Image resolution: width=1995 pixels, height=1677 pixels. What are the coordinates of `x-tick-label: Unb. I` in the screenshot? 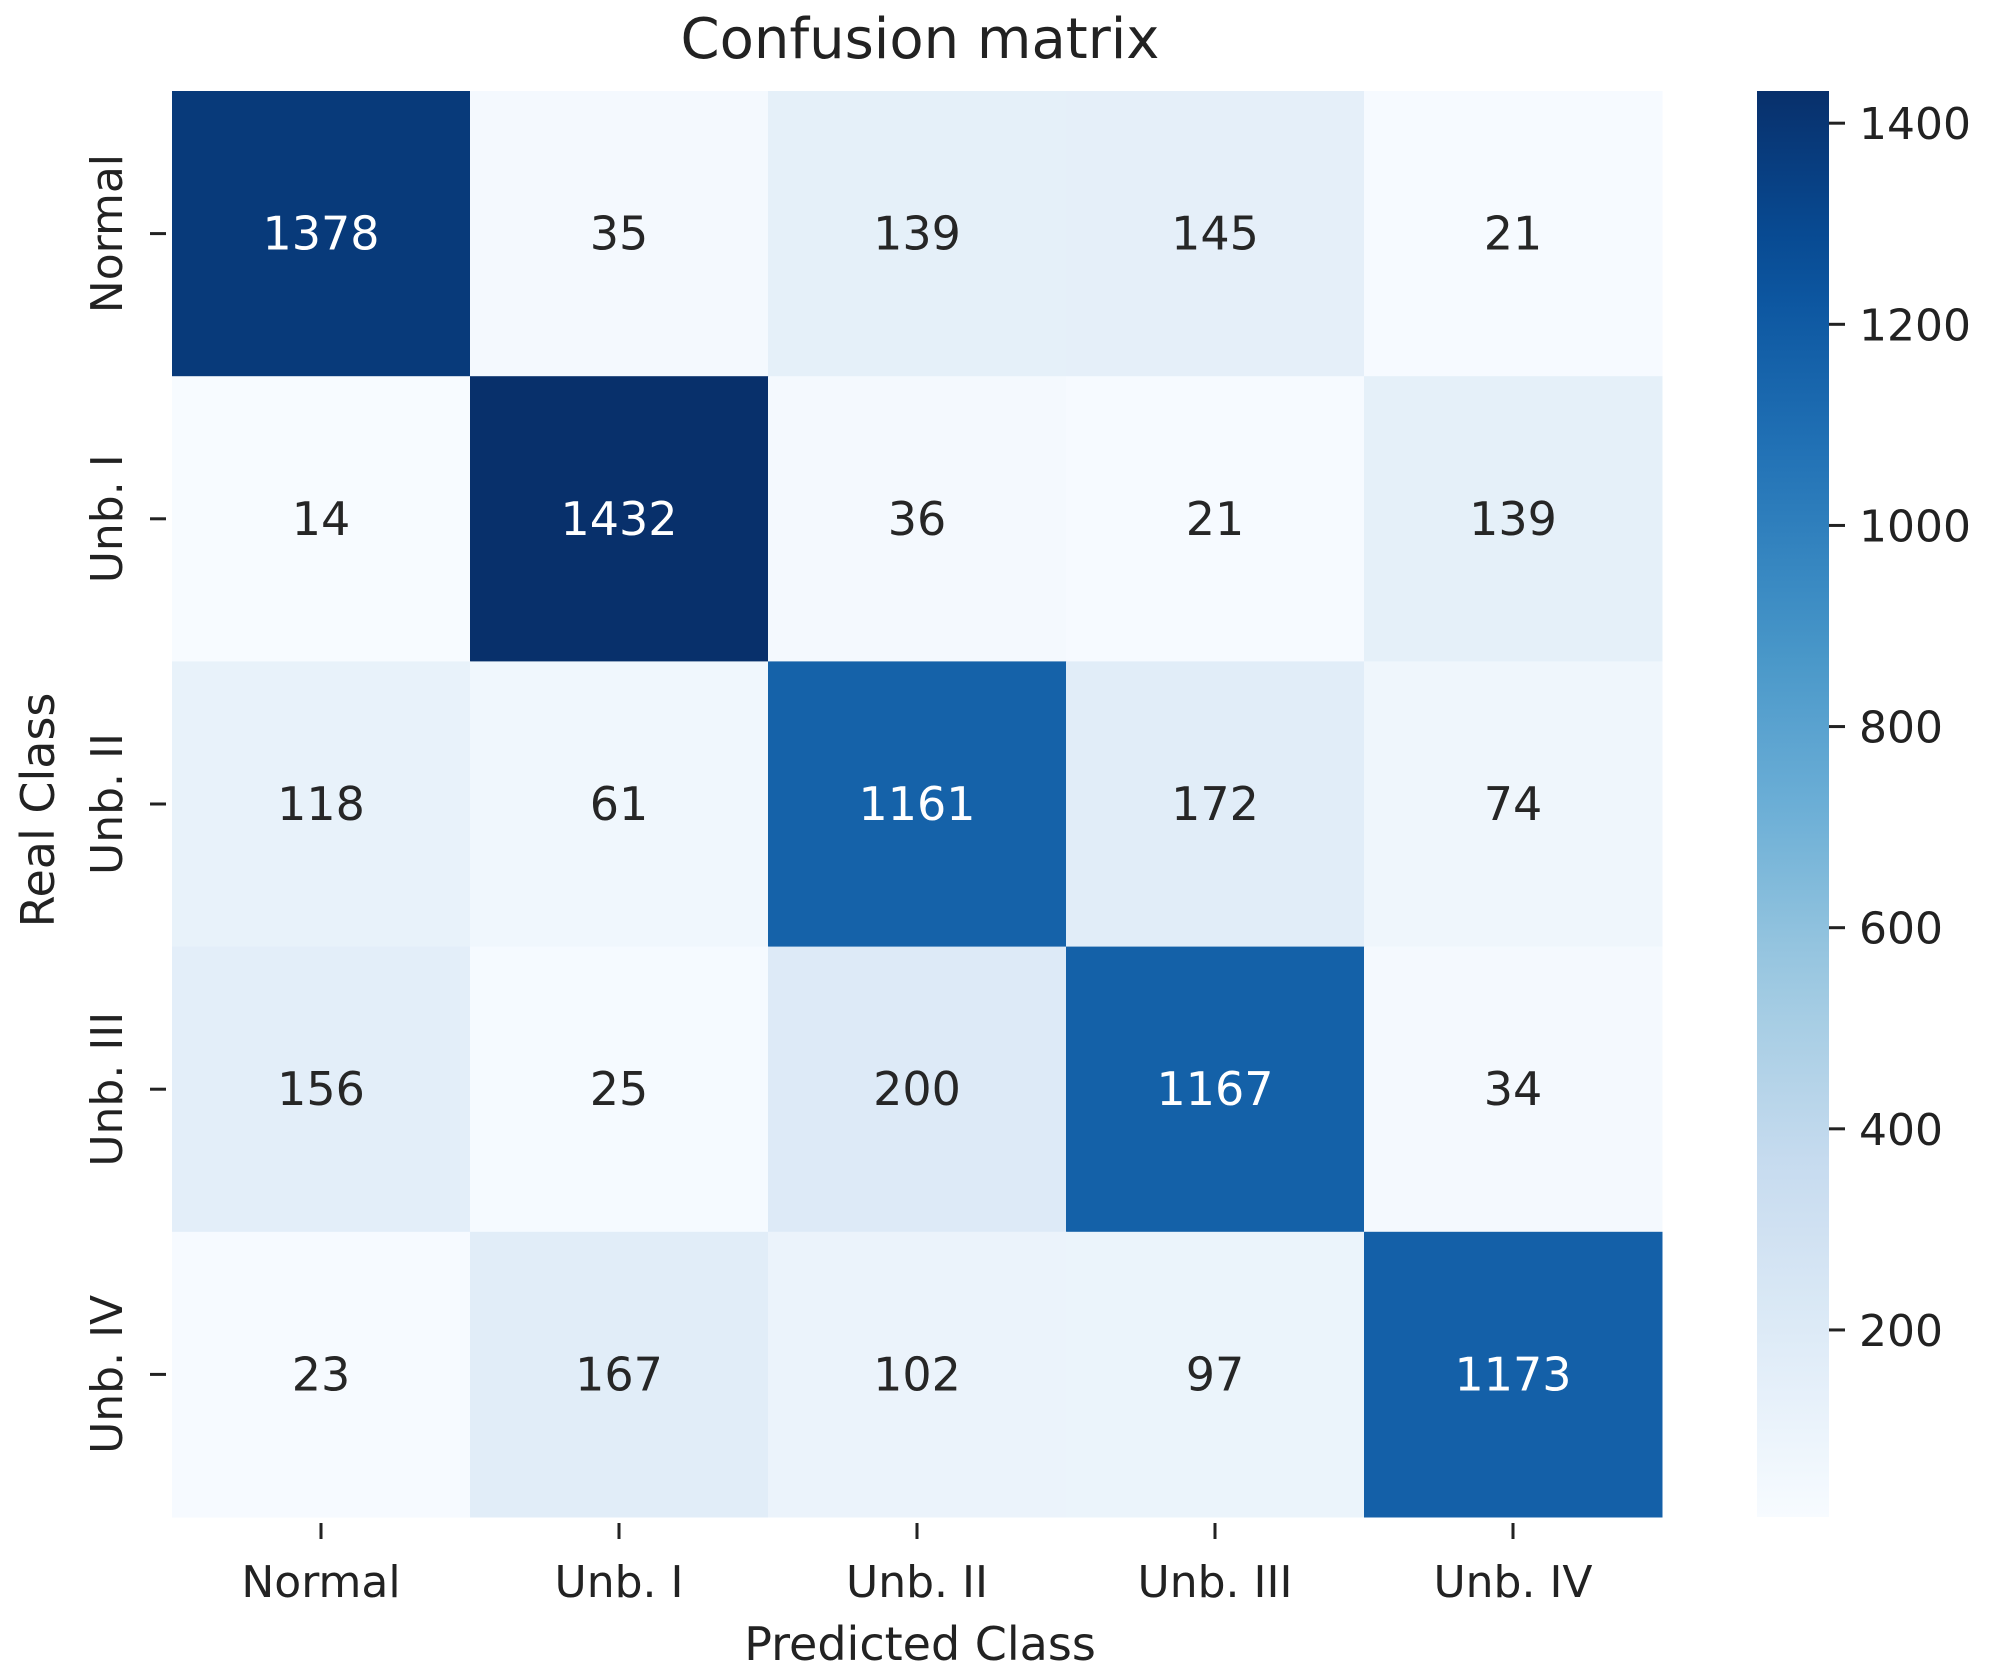 It's located at (619, 1582).